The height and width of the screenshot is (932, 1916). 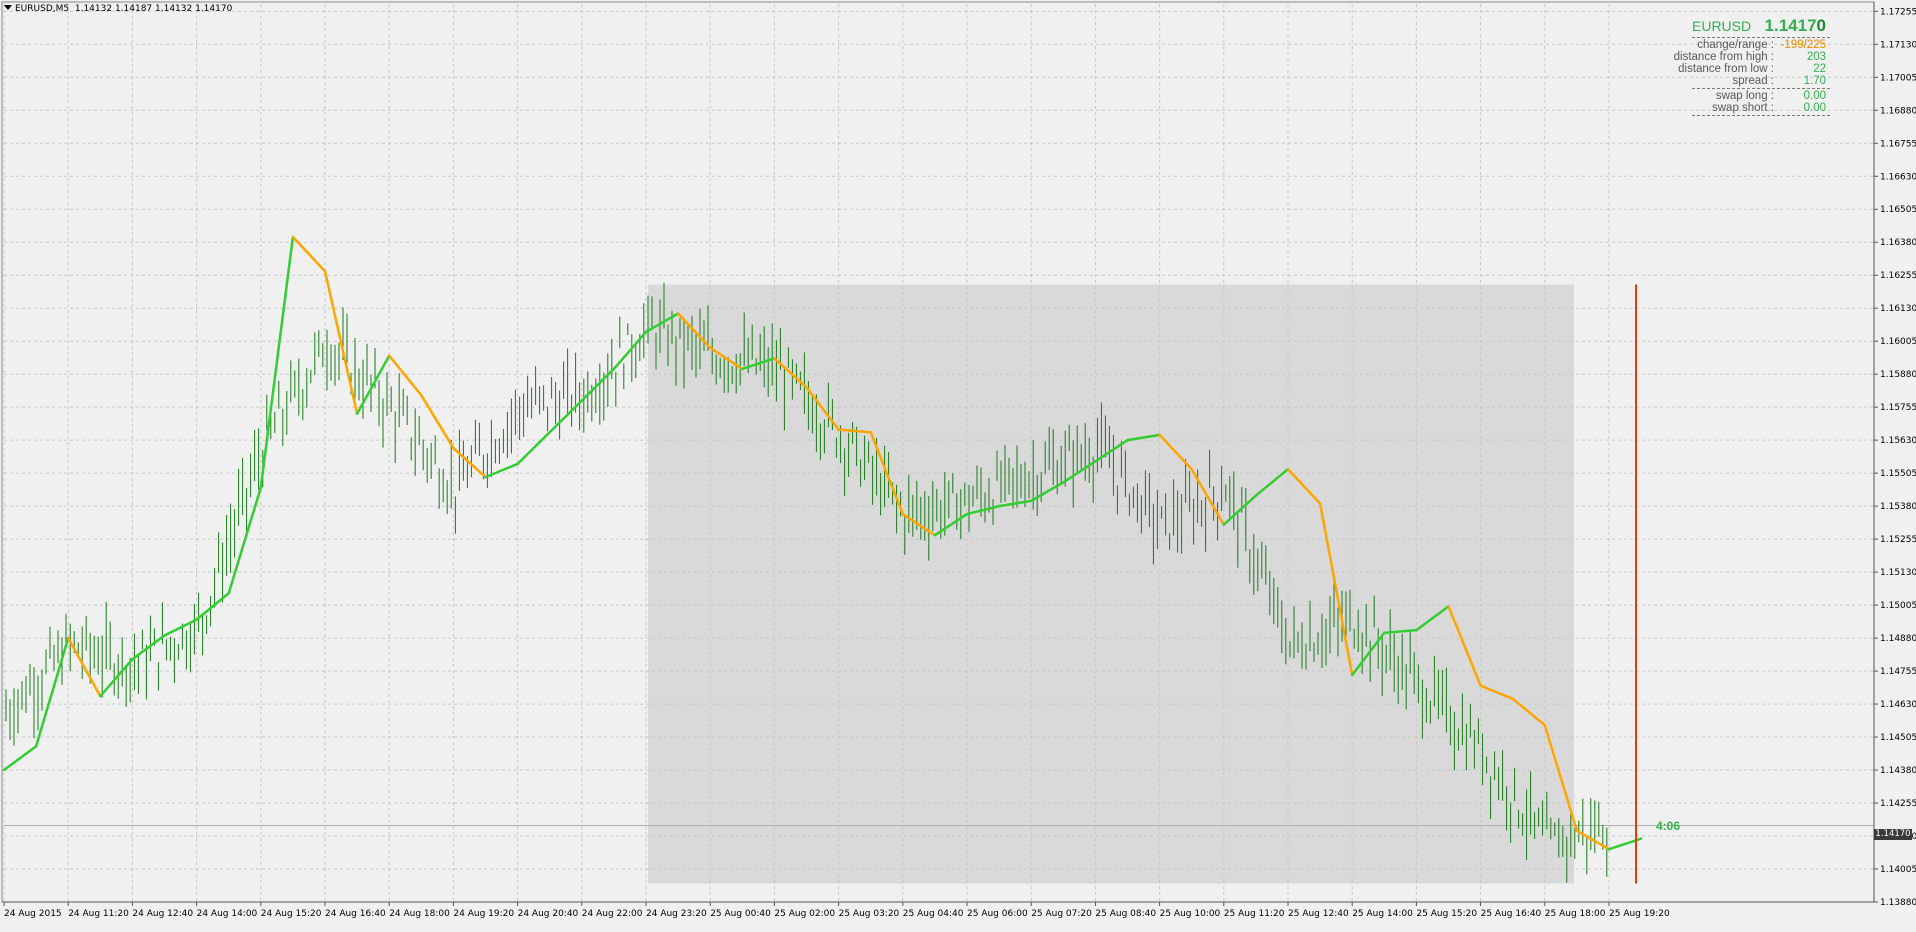 What do you see at coordinates (1898, 672) in the screenshot?
I see `price-tick-label: 1.14755` at bounding box center [1898, 672].